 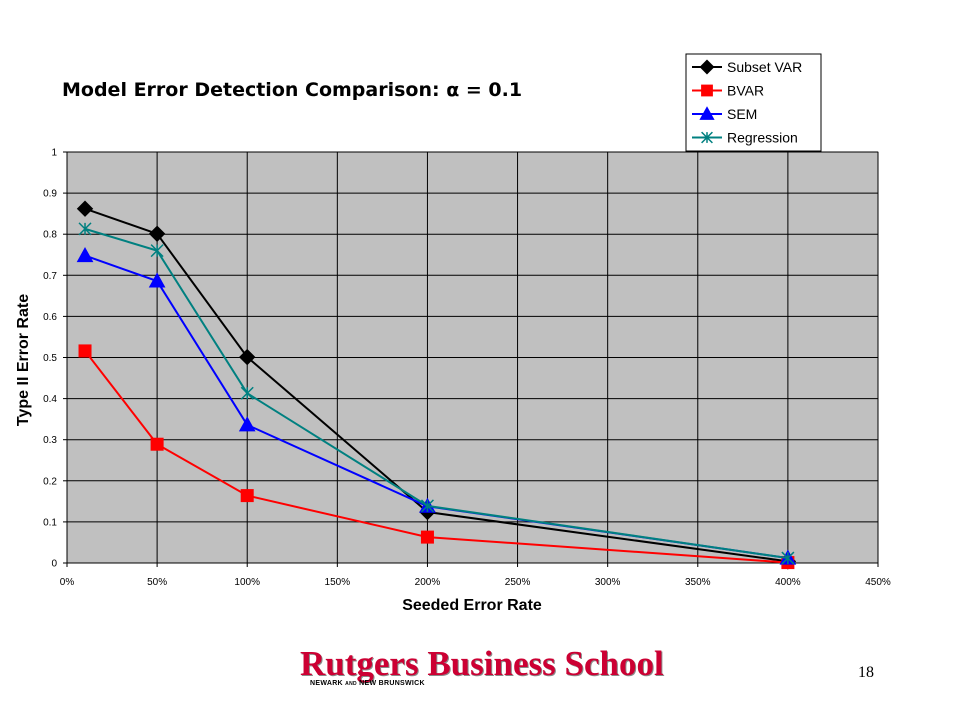 What do you see at coordinates (54, 564) in the screenshot?
I see `y-tick-label: 0` at bounding box center [54, 564].